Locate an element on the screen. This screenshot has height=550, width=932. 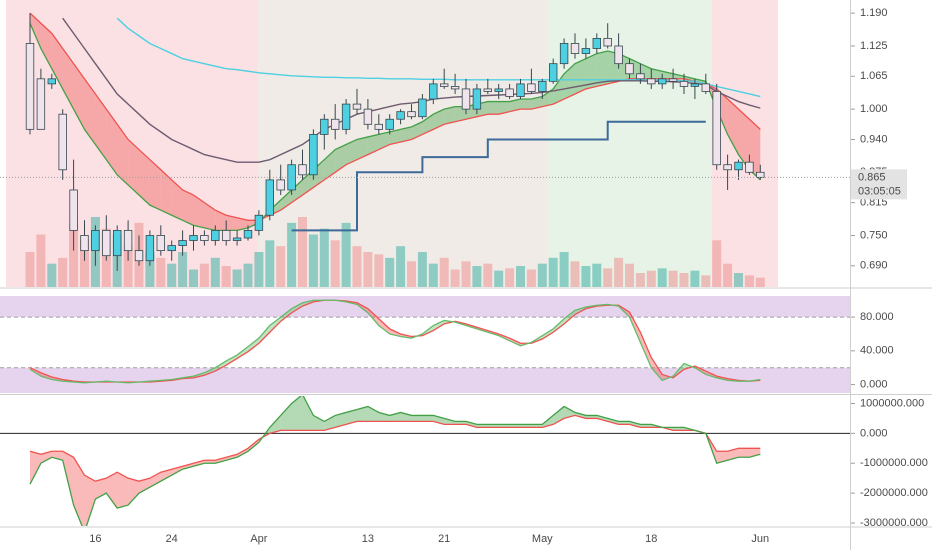
zone-bear is located at coordinates (745, 143).